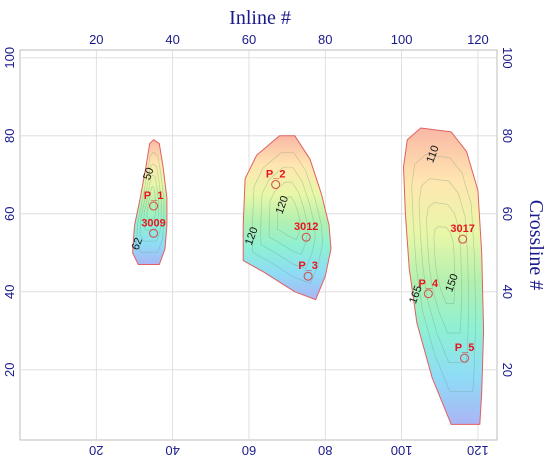 This screenshot has width=550, height=465. I want to click on well-label-3009: 3009, so click(153, 223).